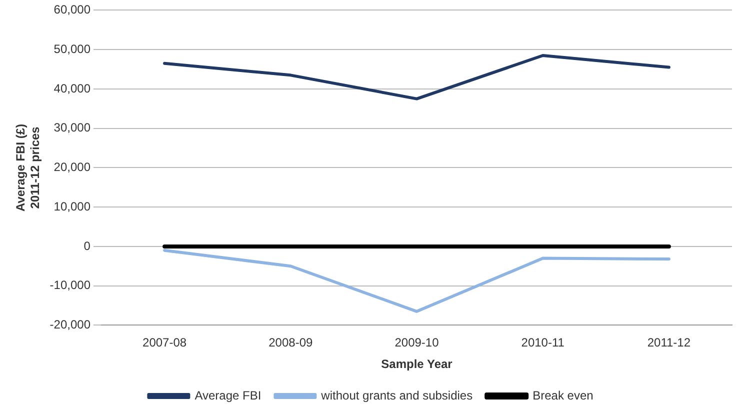  I want to click on legend-label: without grants and subsidies, so click(396, 395).